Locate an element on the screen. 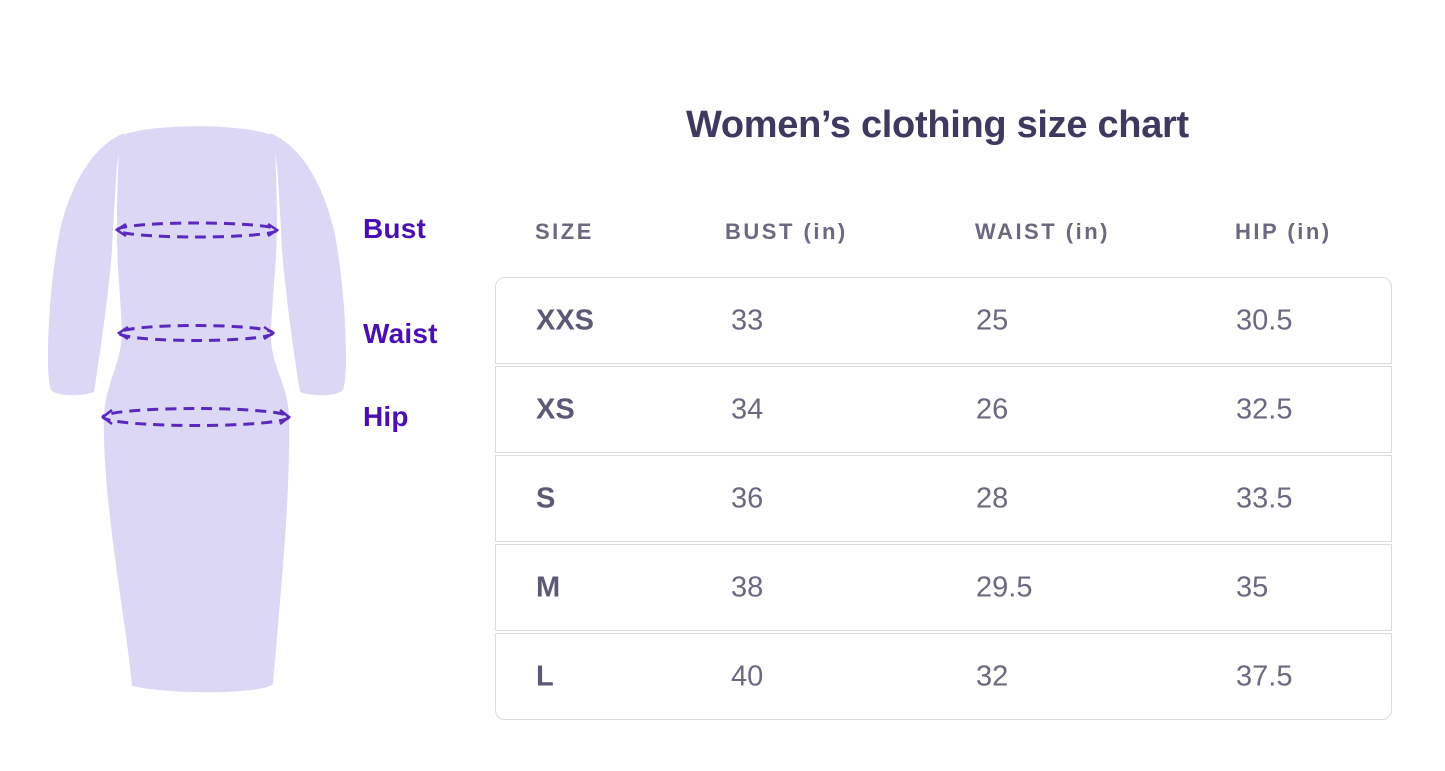 The height and width of the screenshot is (771, 1445). waist-value: 26 is located at coordinates (992, 409).